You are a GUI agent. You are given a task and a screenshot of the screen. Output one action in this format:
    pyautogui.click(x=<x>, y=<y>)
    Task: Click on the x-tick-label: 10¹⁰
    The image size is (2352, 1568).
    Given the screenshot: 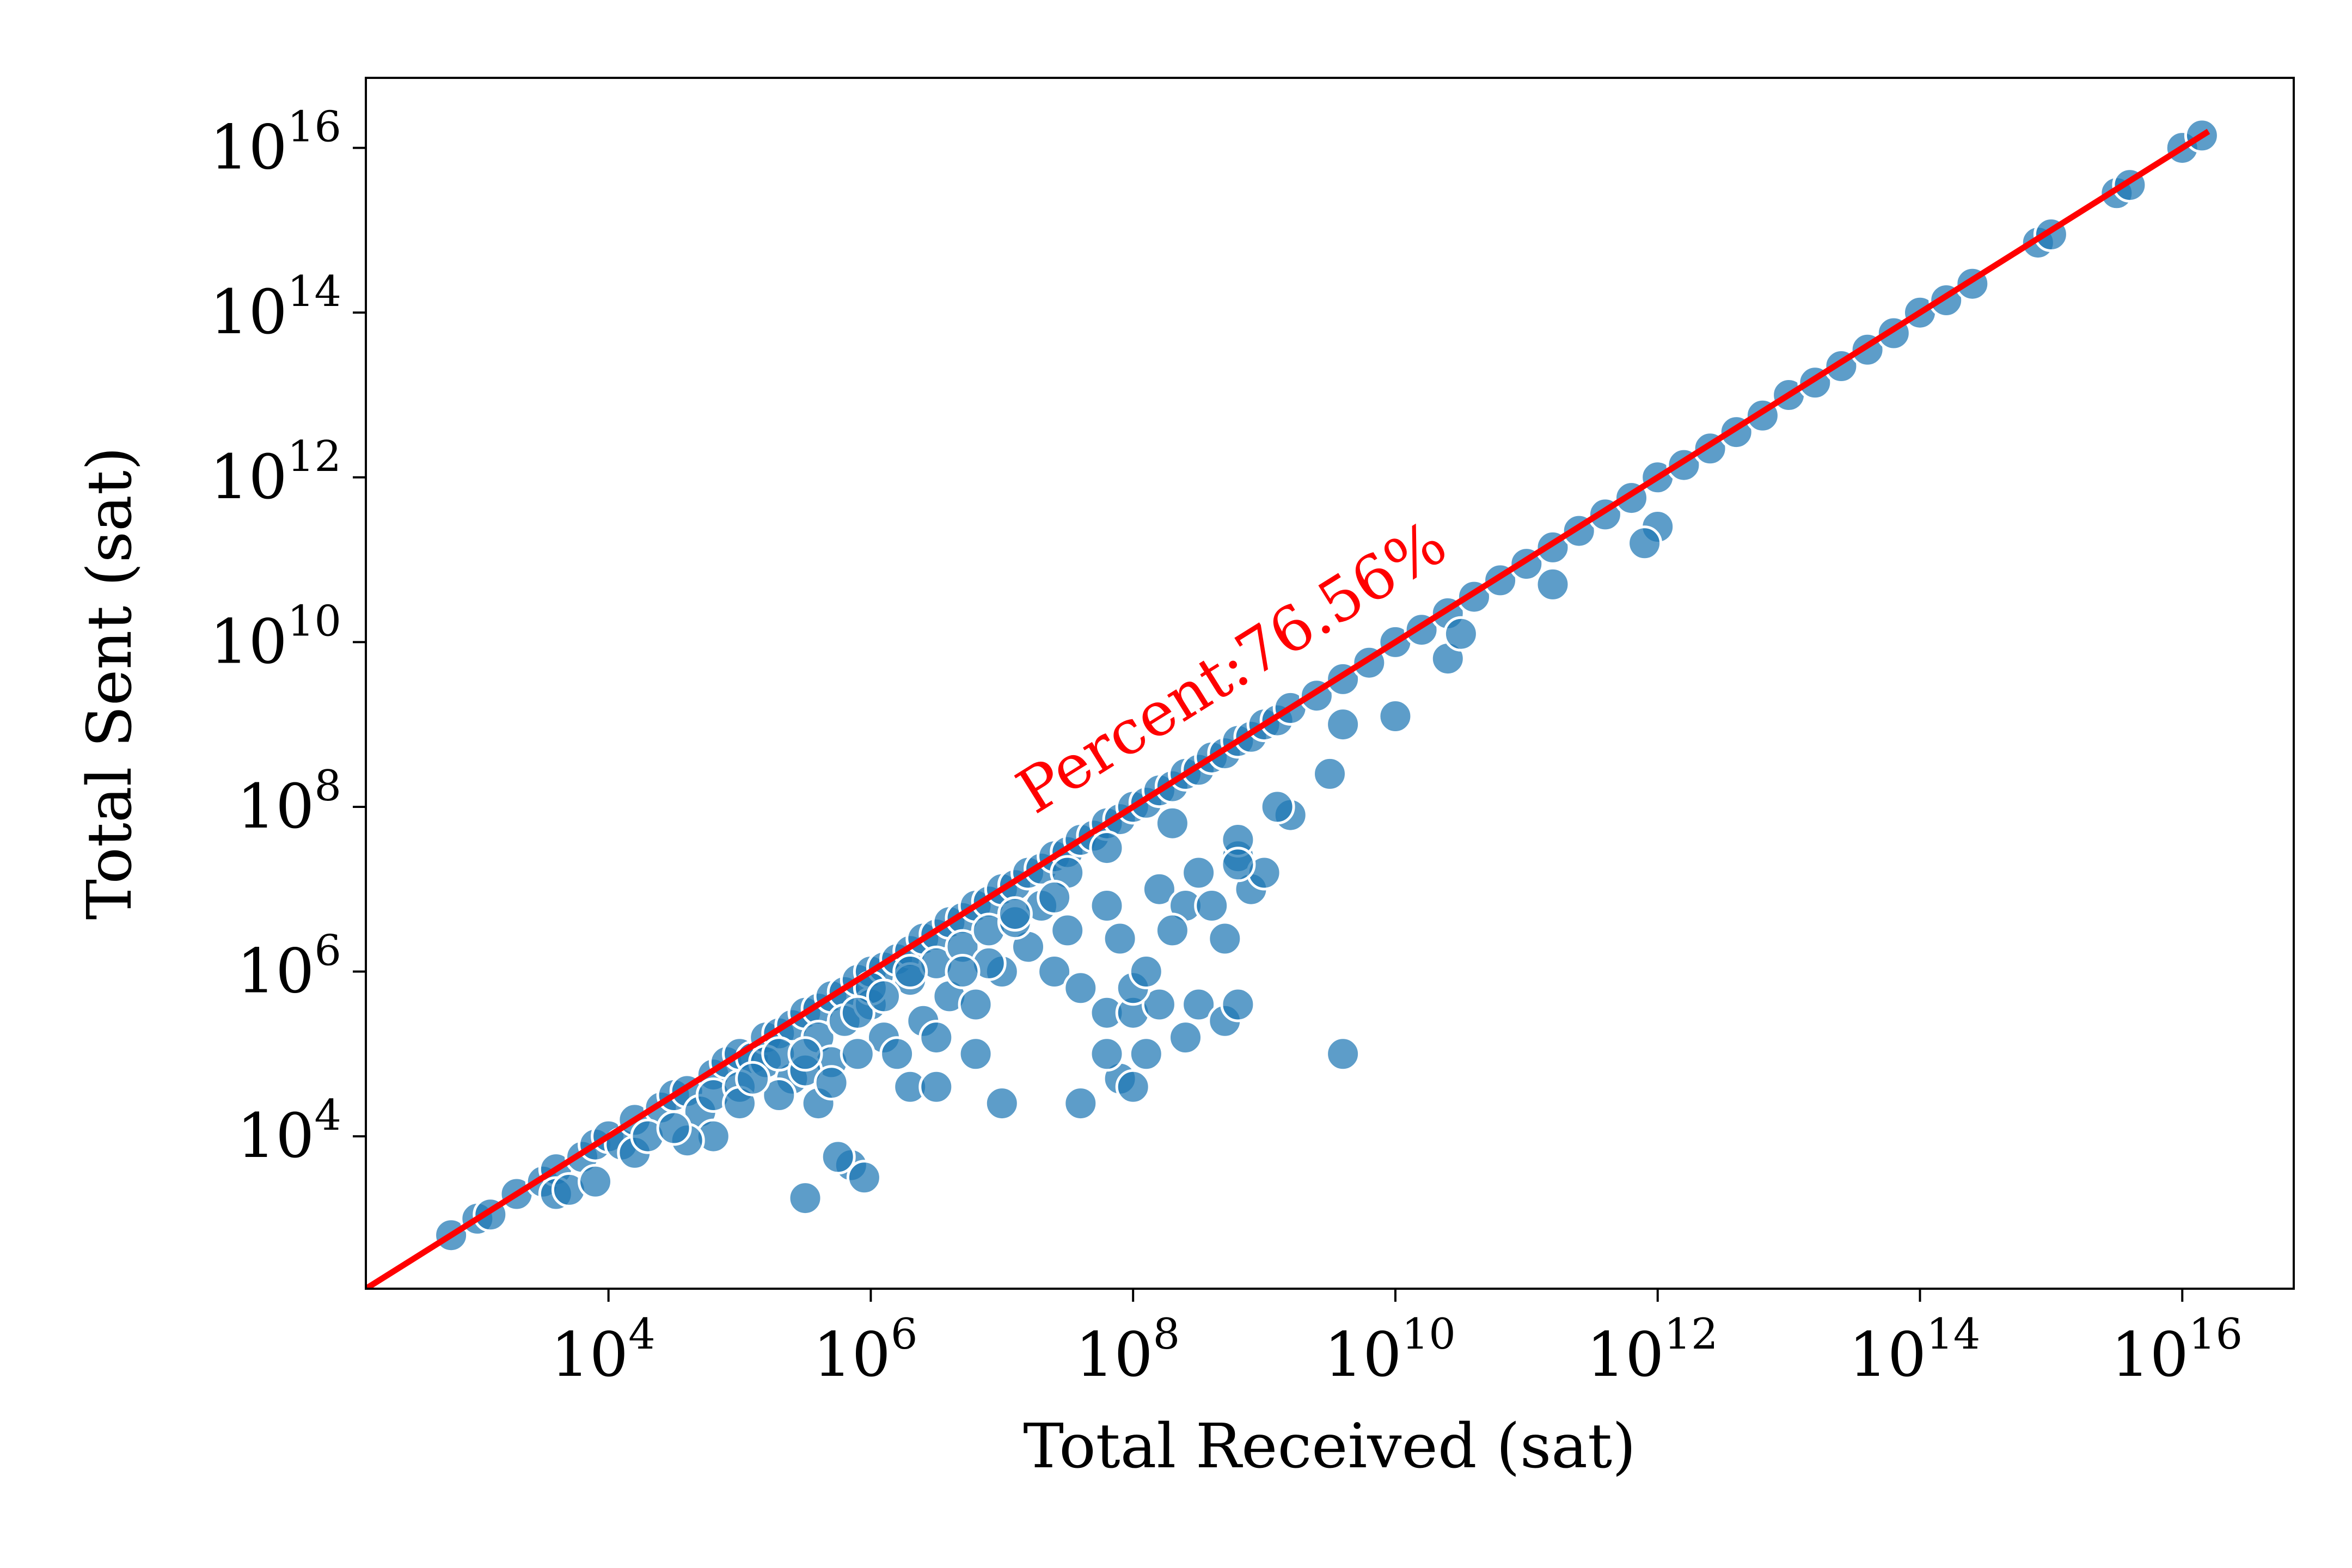 What is the action you would take?
    pyautogui.click(x=1390, y=1350)
    